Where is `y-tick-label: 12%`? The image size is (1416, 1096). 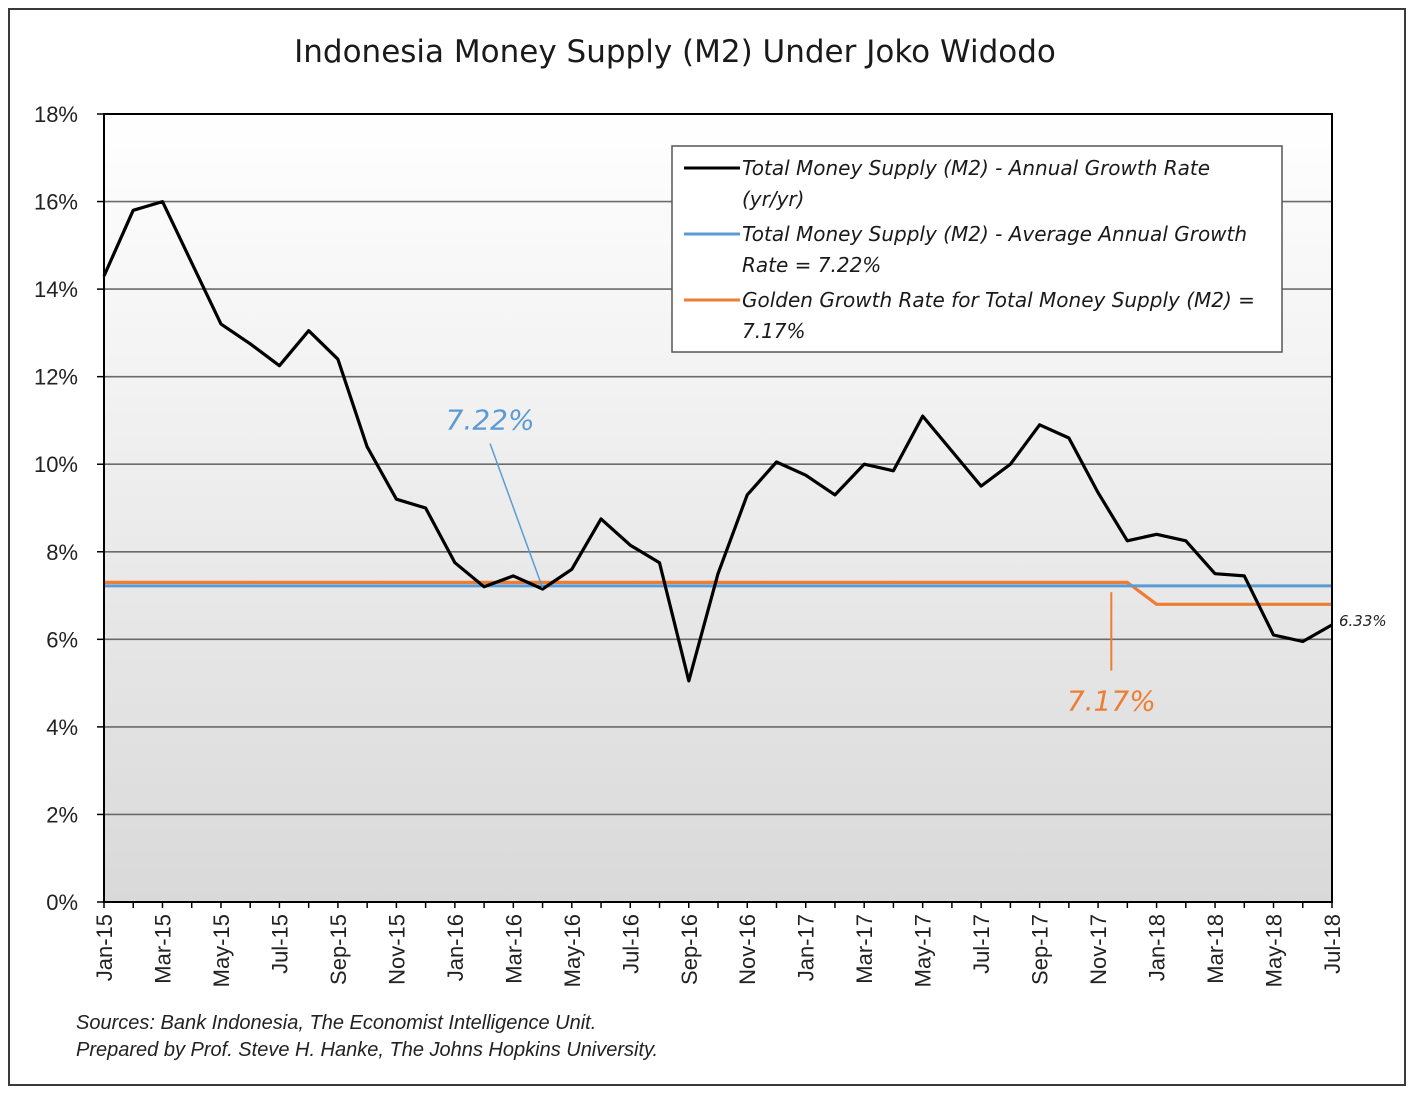 y-tick-label: 12% is located at coordinates (56, 377).